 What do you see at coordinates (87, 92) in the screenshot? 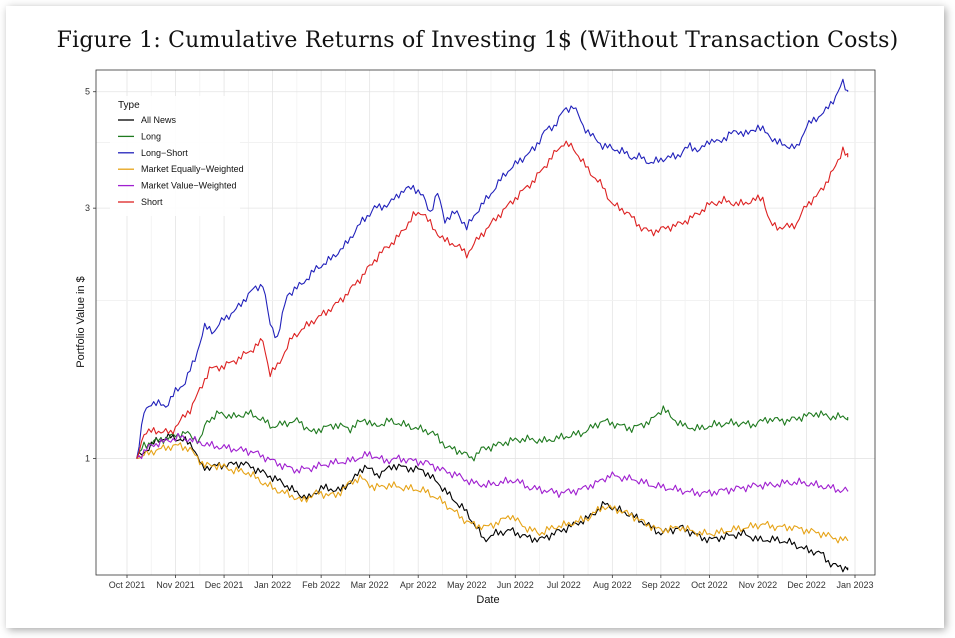
I see `y-tick-label: 5` at bounding box center [87, 92].